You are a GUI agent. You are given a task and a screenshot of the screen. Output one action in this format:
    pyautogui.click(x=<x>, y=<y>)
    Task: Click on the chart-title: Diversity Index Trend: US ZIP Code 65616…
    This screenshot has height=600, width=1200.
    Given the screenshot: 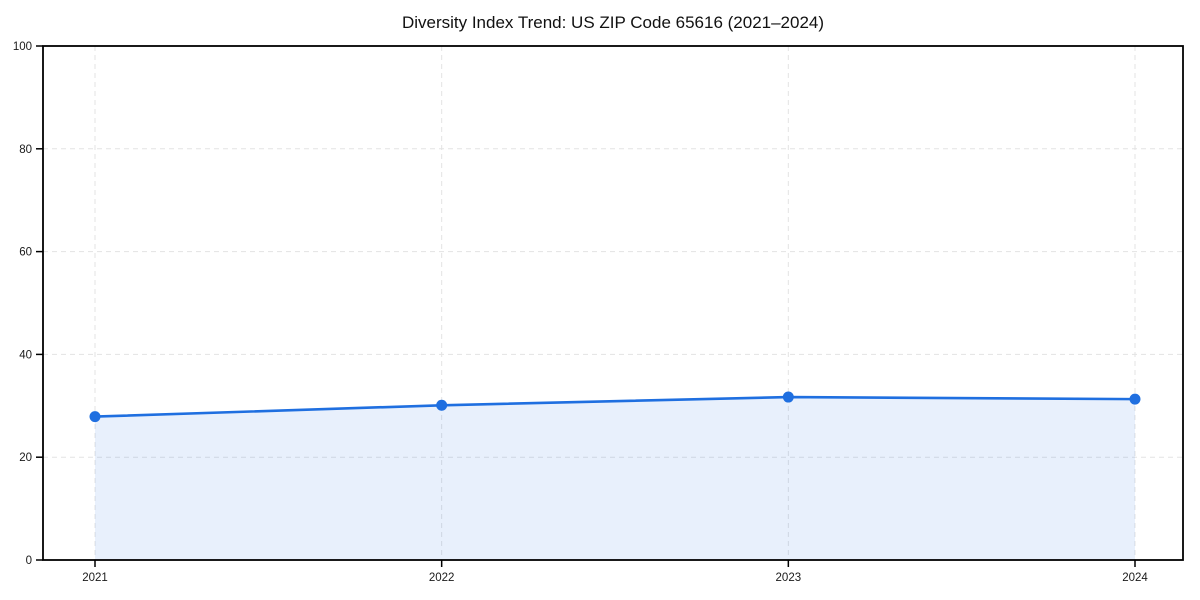 What is the action you would take?
    pyautogui.click(x=613, y=22)
    